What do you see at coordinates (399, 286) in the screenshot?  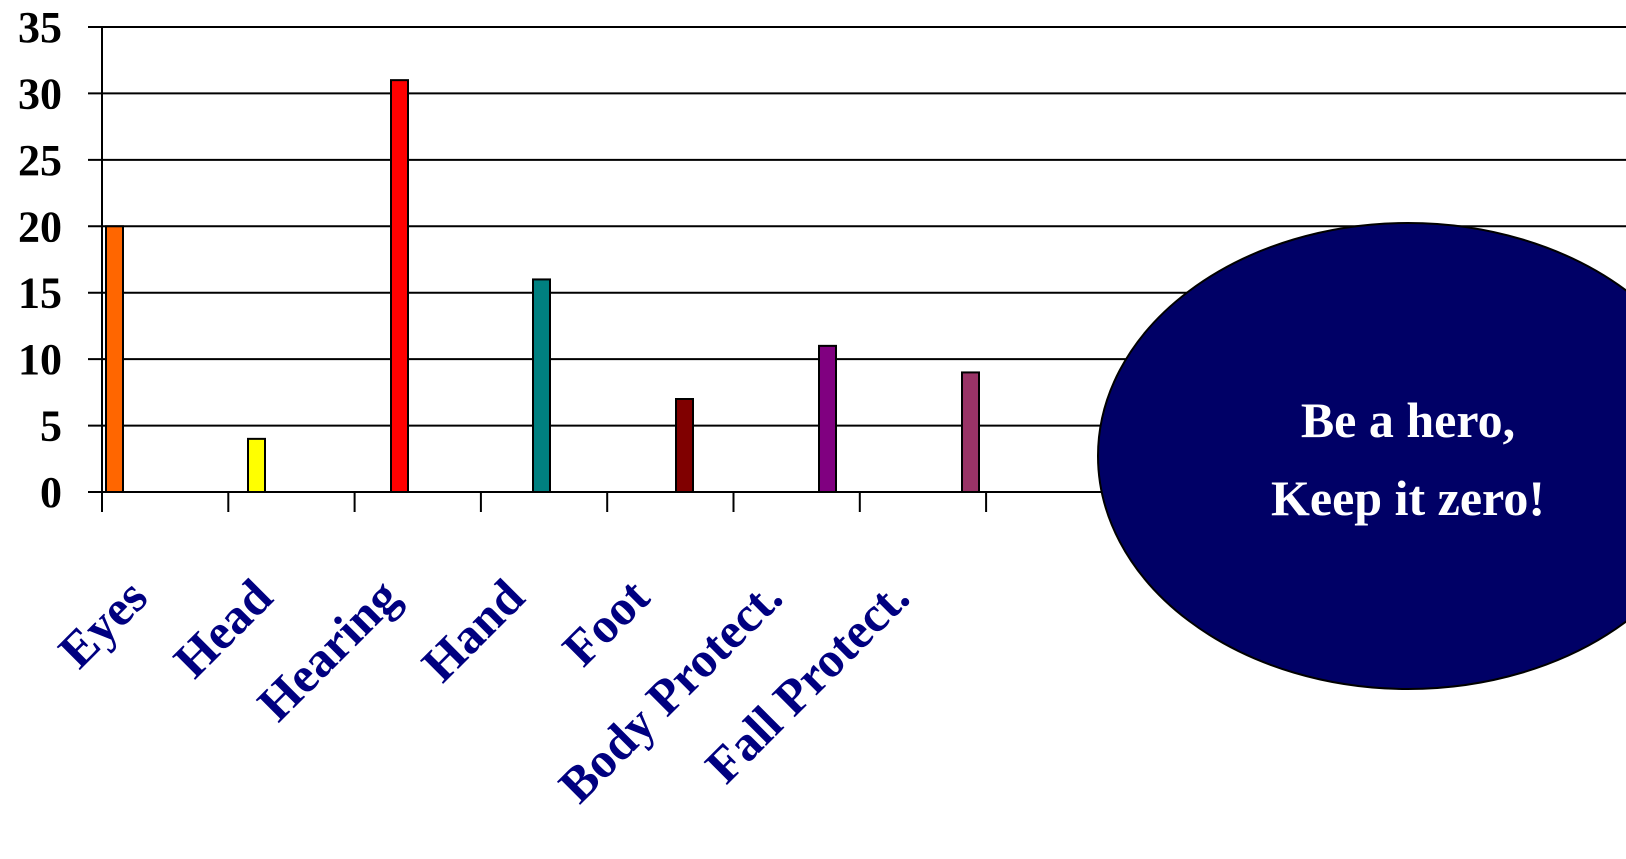 I see `bar-hearing` at bounding box center [399, 286].